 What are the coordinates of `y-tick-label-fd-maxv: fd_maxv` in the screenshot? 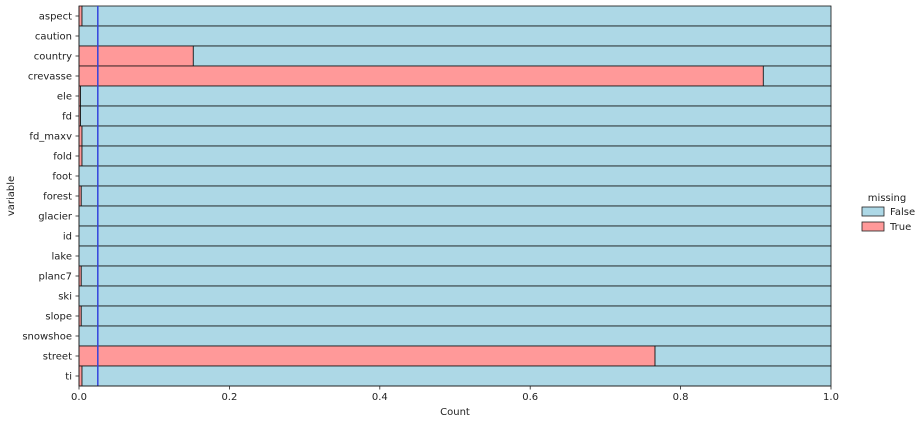 It's located at (50, 137).